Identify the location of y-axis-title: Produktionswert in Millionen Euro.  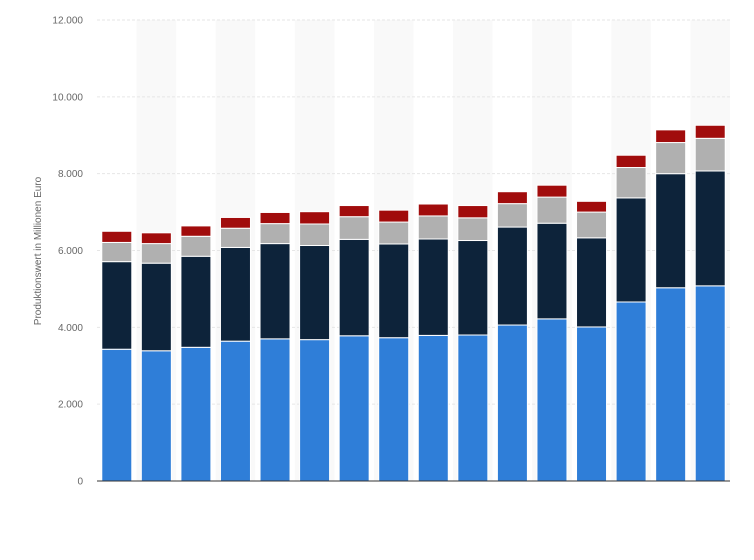
(38, 250).